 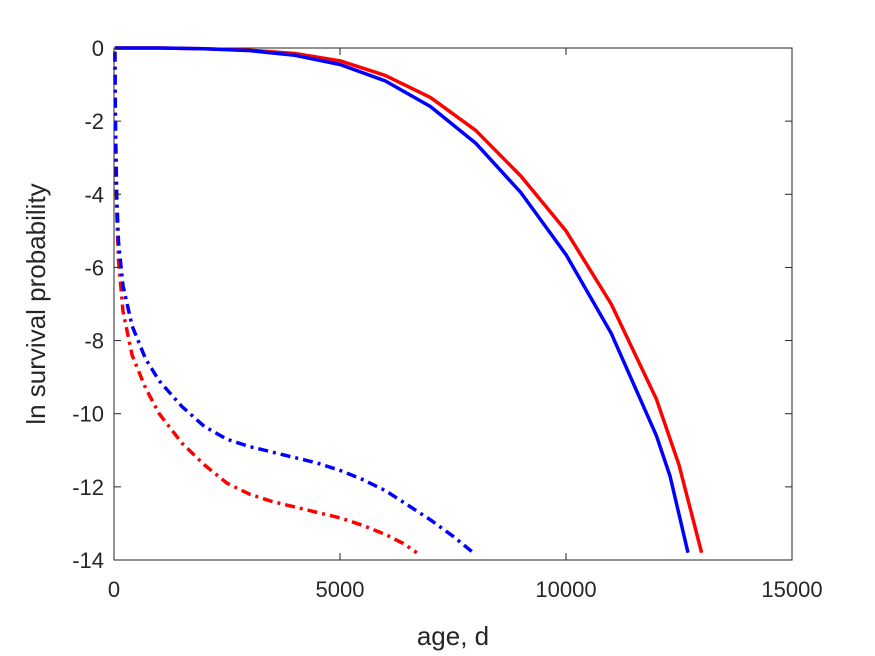 What do you see at coordinates (114, 589) in the screenshot?
I see `x-tick-label: 0` at bounding box center [114, 589].